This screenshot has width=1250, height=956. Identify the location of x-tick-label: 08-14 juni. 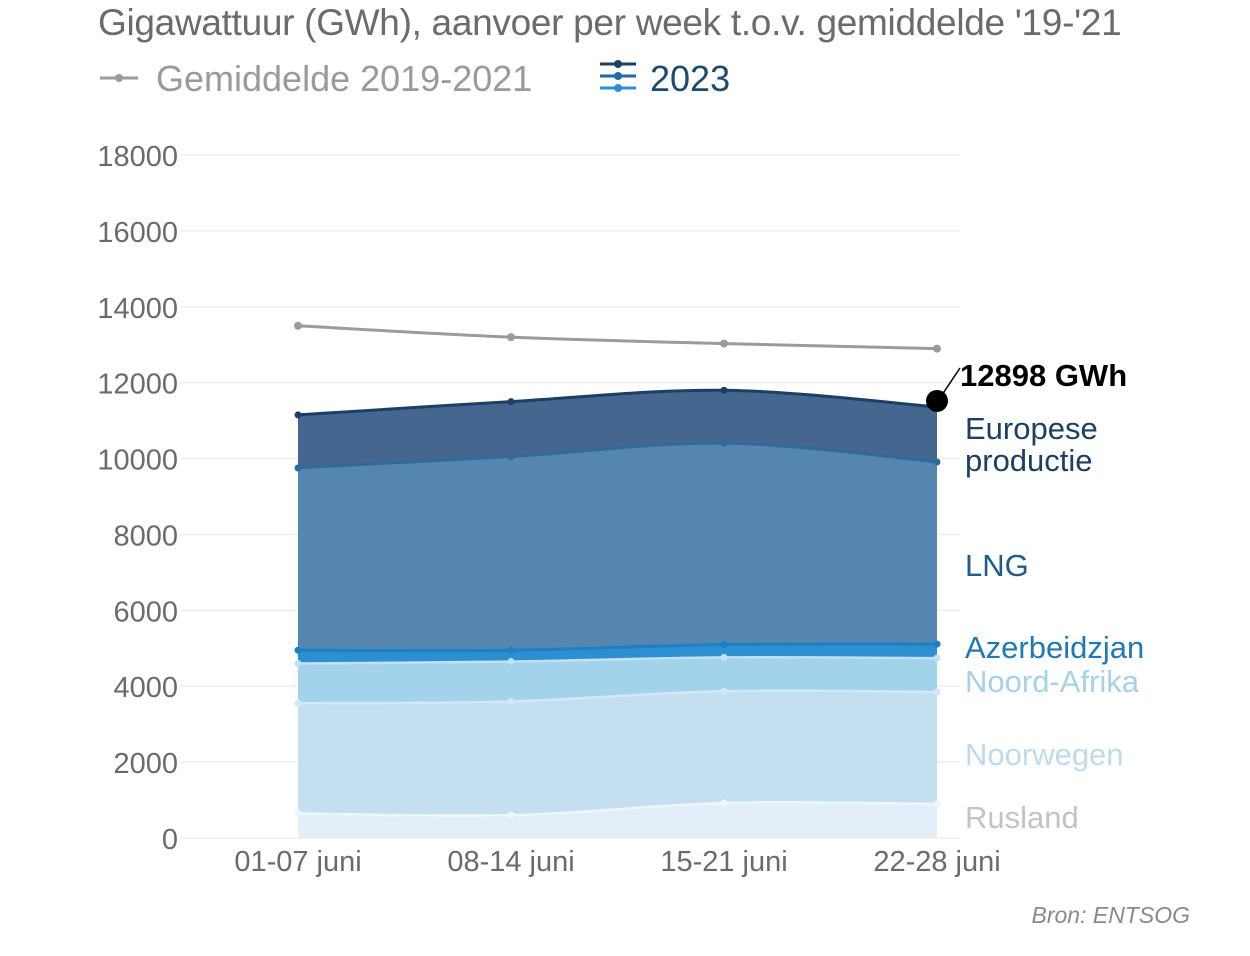
(510, 862).